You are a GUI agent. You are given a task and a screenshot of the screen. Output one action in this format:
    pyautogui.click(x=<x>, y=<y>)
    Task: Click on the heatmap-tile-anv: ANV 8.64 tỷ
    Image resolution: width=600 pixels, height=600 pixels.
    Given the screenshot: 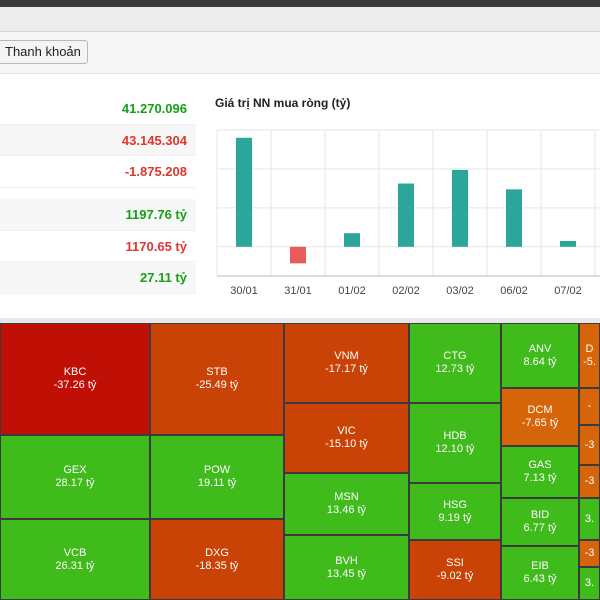 What is the action you would take?
    pyautogui.click(x=540, y=355)
    